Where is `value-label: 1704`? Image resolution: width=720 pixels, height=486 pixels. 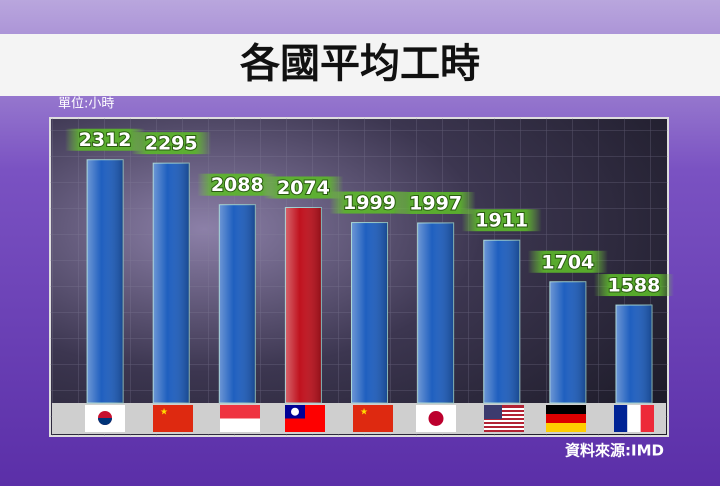 value-label: 1704 is located at coordinates (567, 262).